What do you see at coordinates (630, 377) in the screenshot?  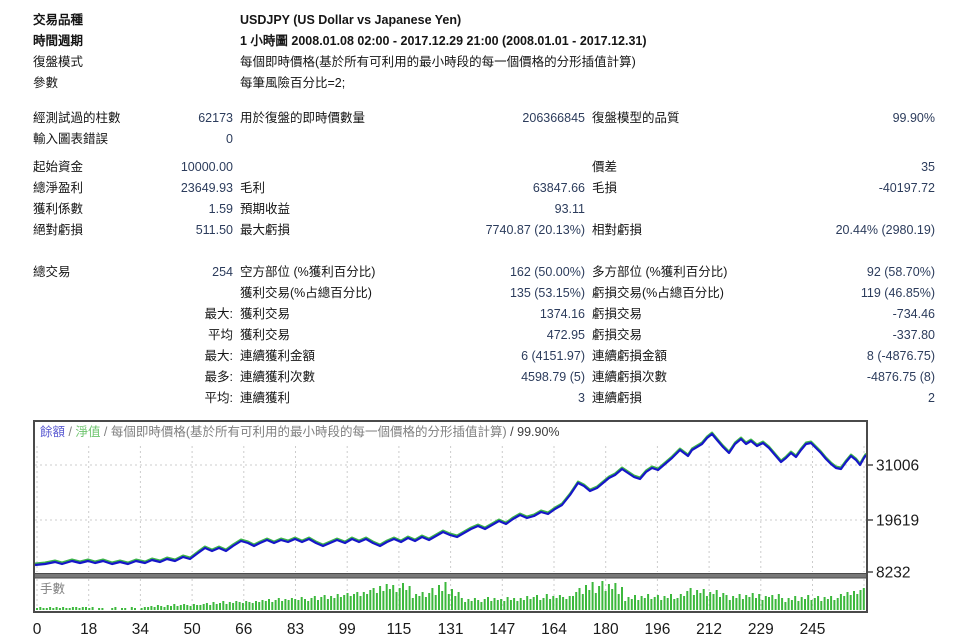 I see `metric-label: 連續虧損次數` at bounding box center [630, 377].